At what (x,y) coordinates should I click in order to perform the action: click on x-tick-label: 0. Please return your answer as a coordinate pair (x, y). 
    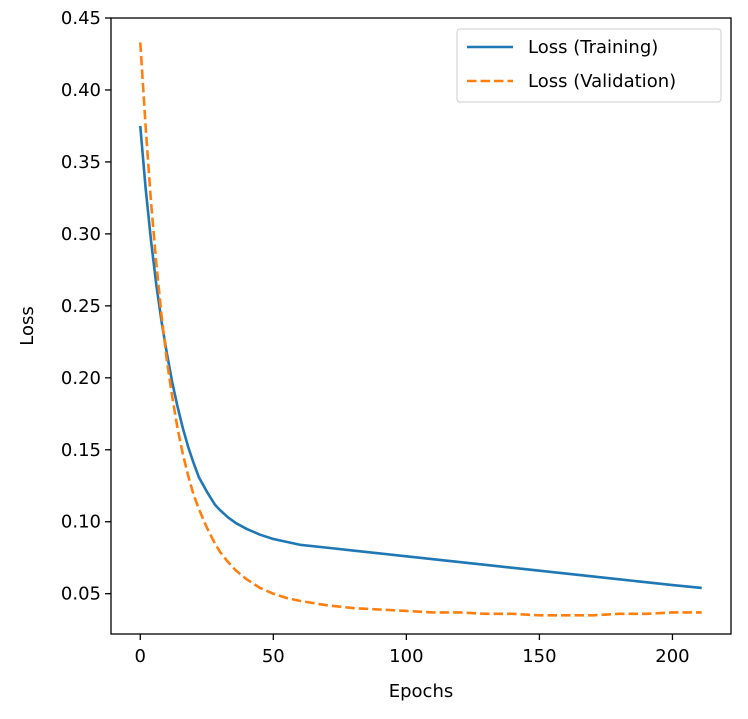
    Looking at the image, I should click on (140, 656).